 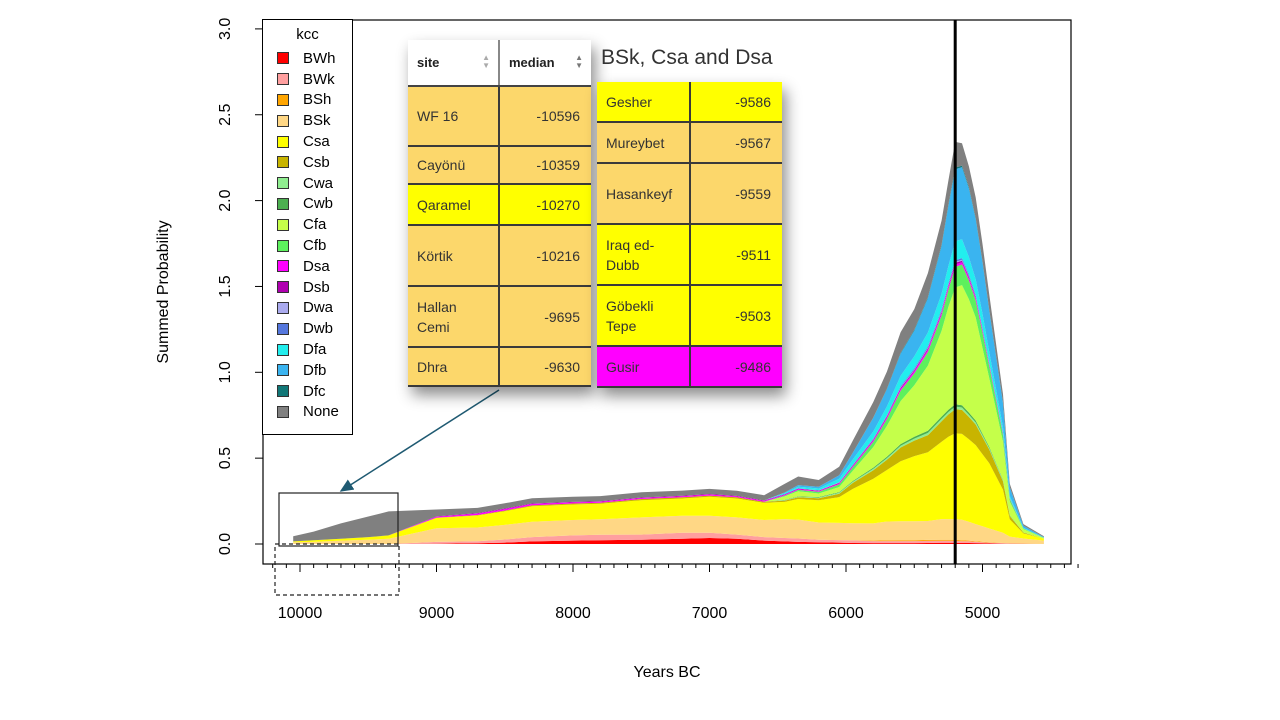 I want to click on legend-item-bsh: BSh, so click(x=307, y=100).